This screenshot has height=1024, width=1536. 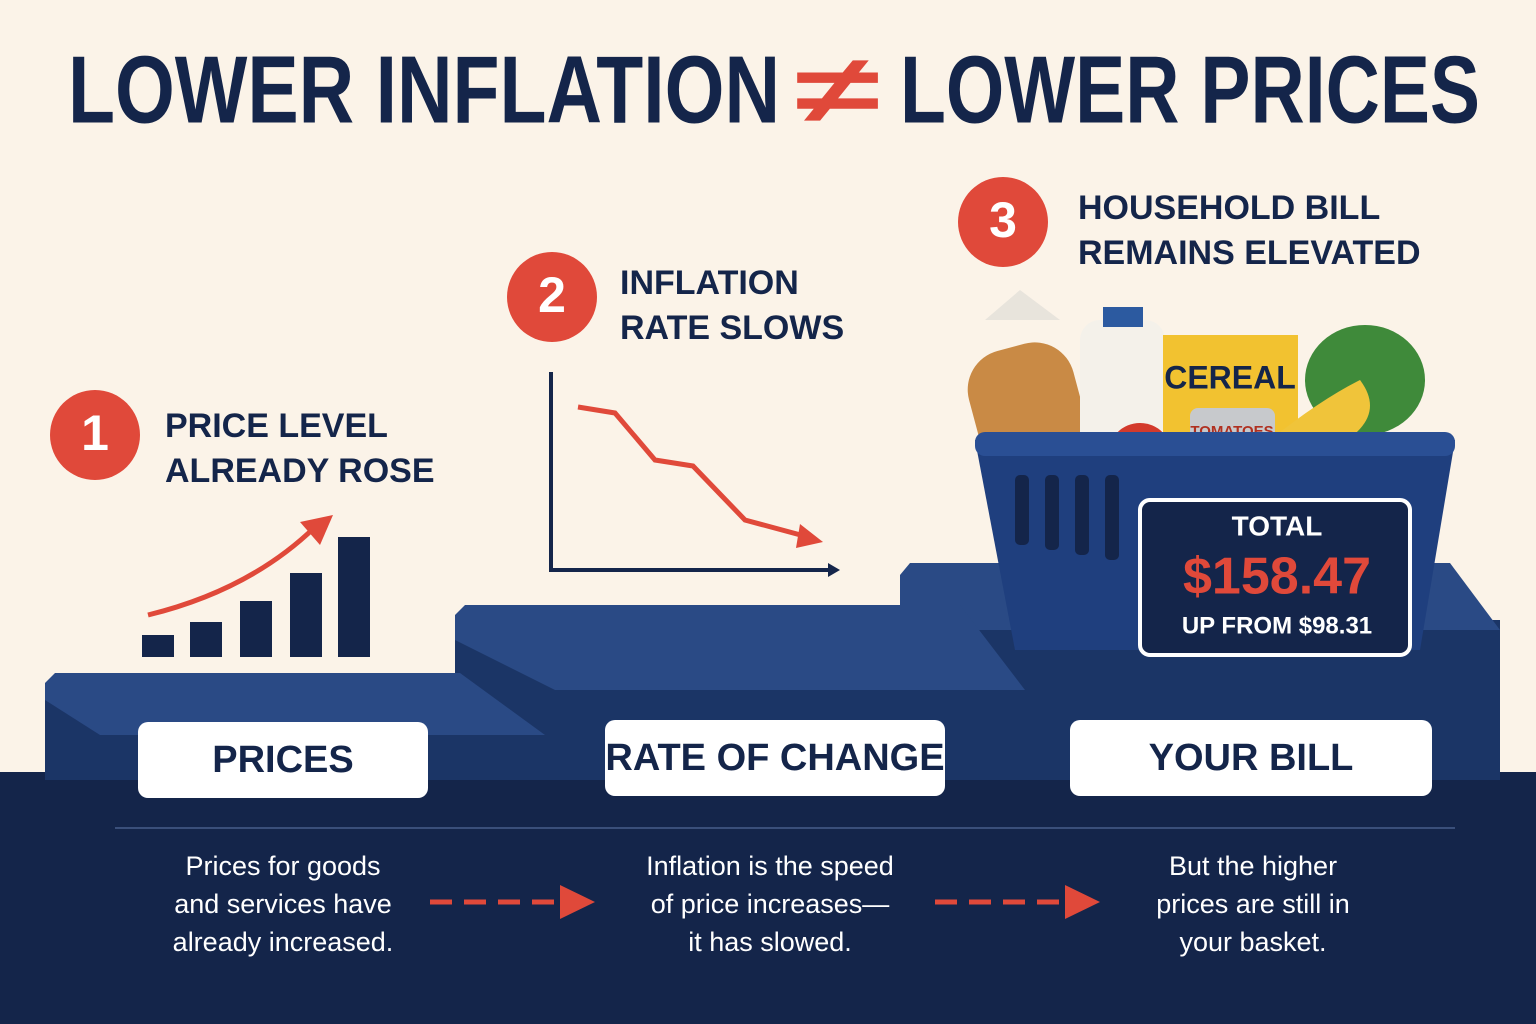 I want to click on title-symbol: ≠, so click(x=837, y=89).